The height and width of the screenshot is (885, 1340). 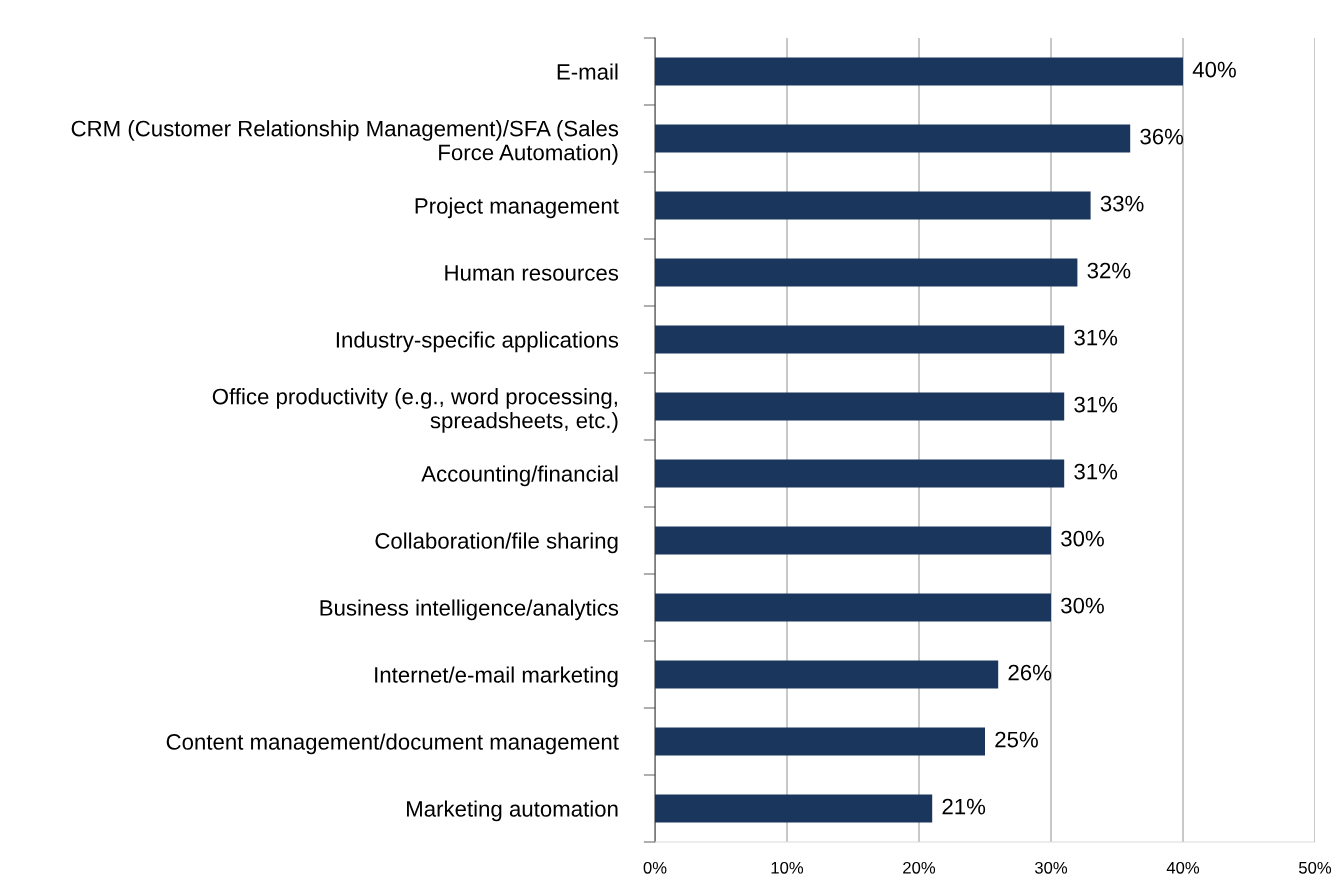 What do you see at coordinates (345, 142) in the screenshot?
I see `y-tick-label: CRM (Customer Relationship Management)/SFA (Sales Force Automation)` at bounding box center [345, 142].